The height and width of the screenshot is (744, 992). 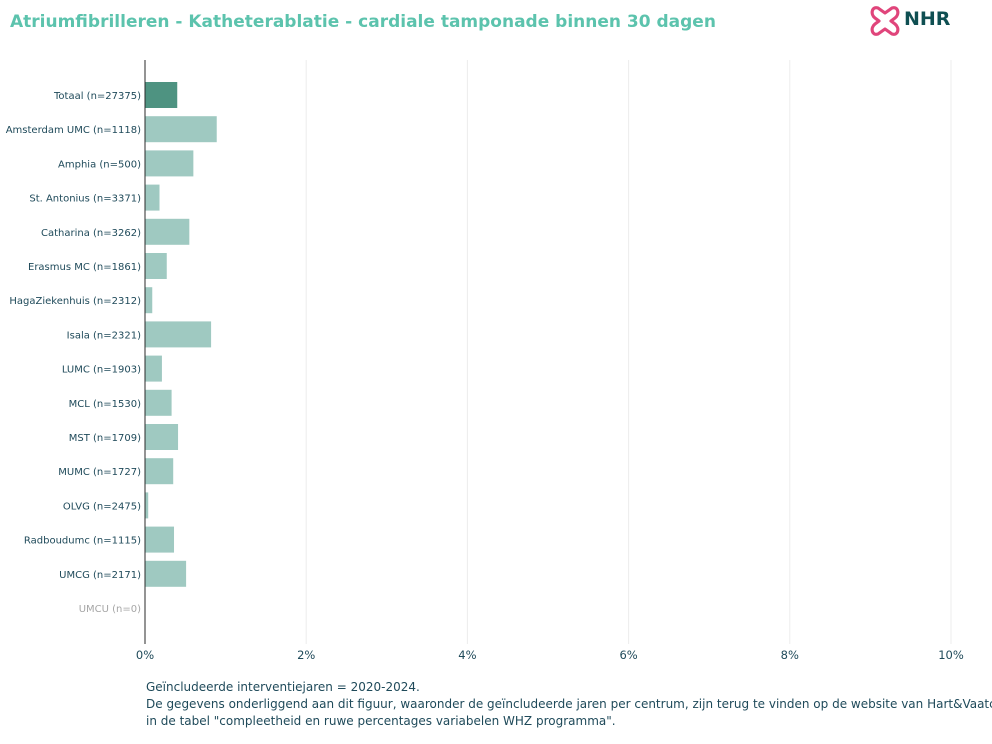 I want to click on x-tick-label: 0%, so click(x=145, y=655).